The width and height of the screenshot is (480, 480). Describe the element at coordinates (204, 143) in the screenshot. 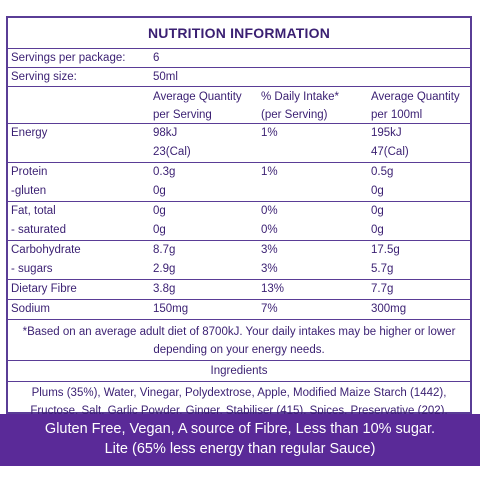

I see `per-serving-value-cell: 98kJ 23(Cal)` at that location.